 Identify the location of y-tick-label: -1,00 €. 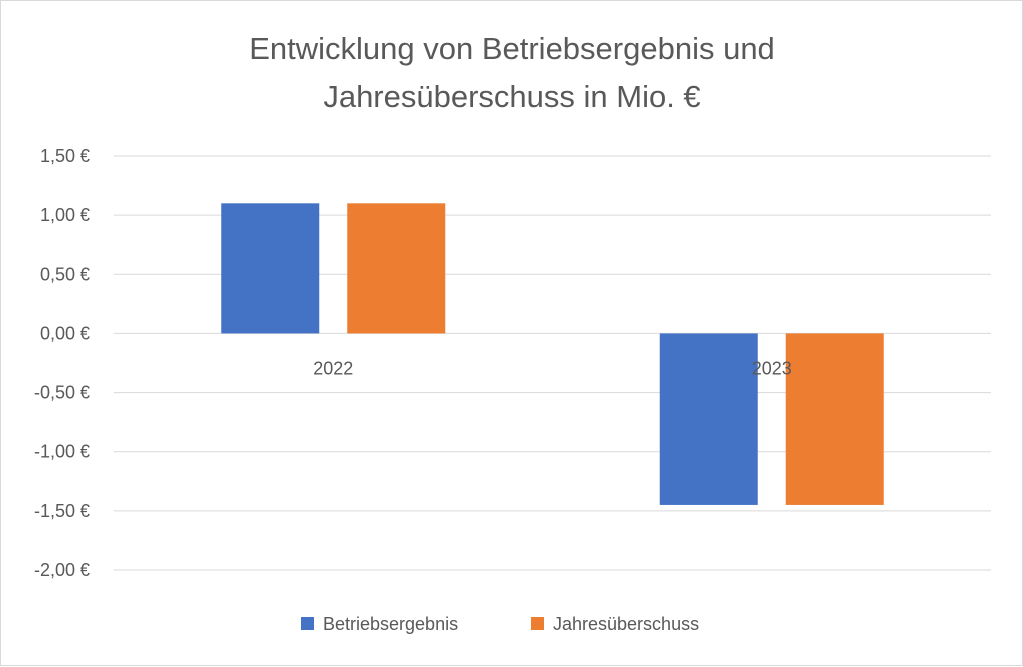
(62, 452).